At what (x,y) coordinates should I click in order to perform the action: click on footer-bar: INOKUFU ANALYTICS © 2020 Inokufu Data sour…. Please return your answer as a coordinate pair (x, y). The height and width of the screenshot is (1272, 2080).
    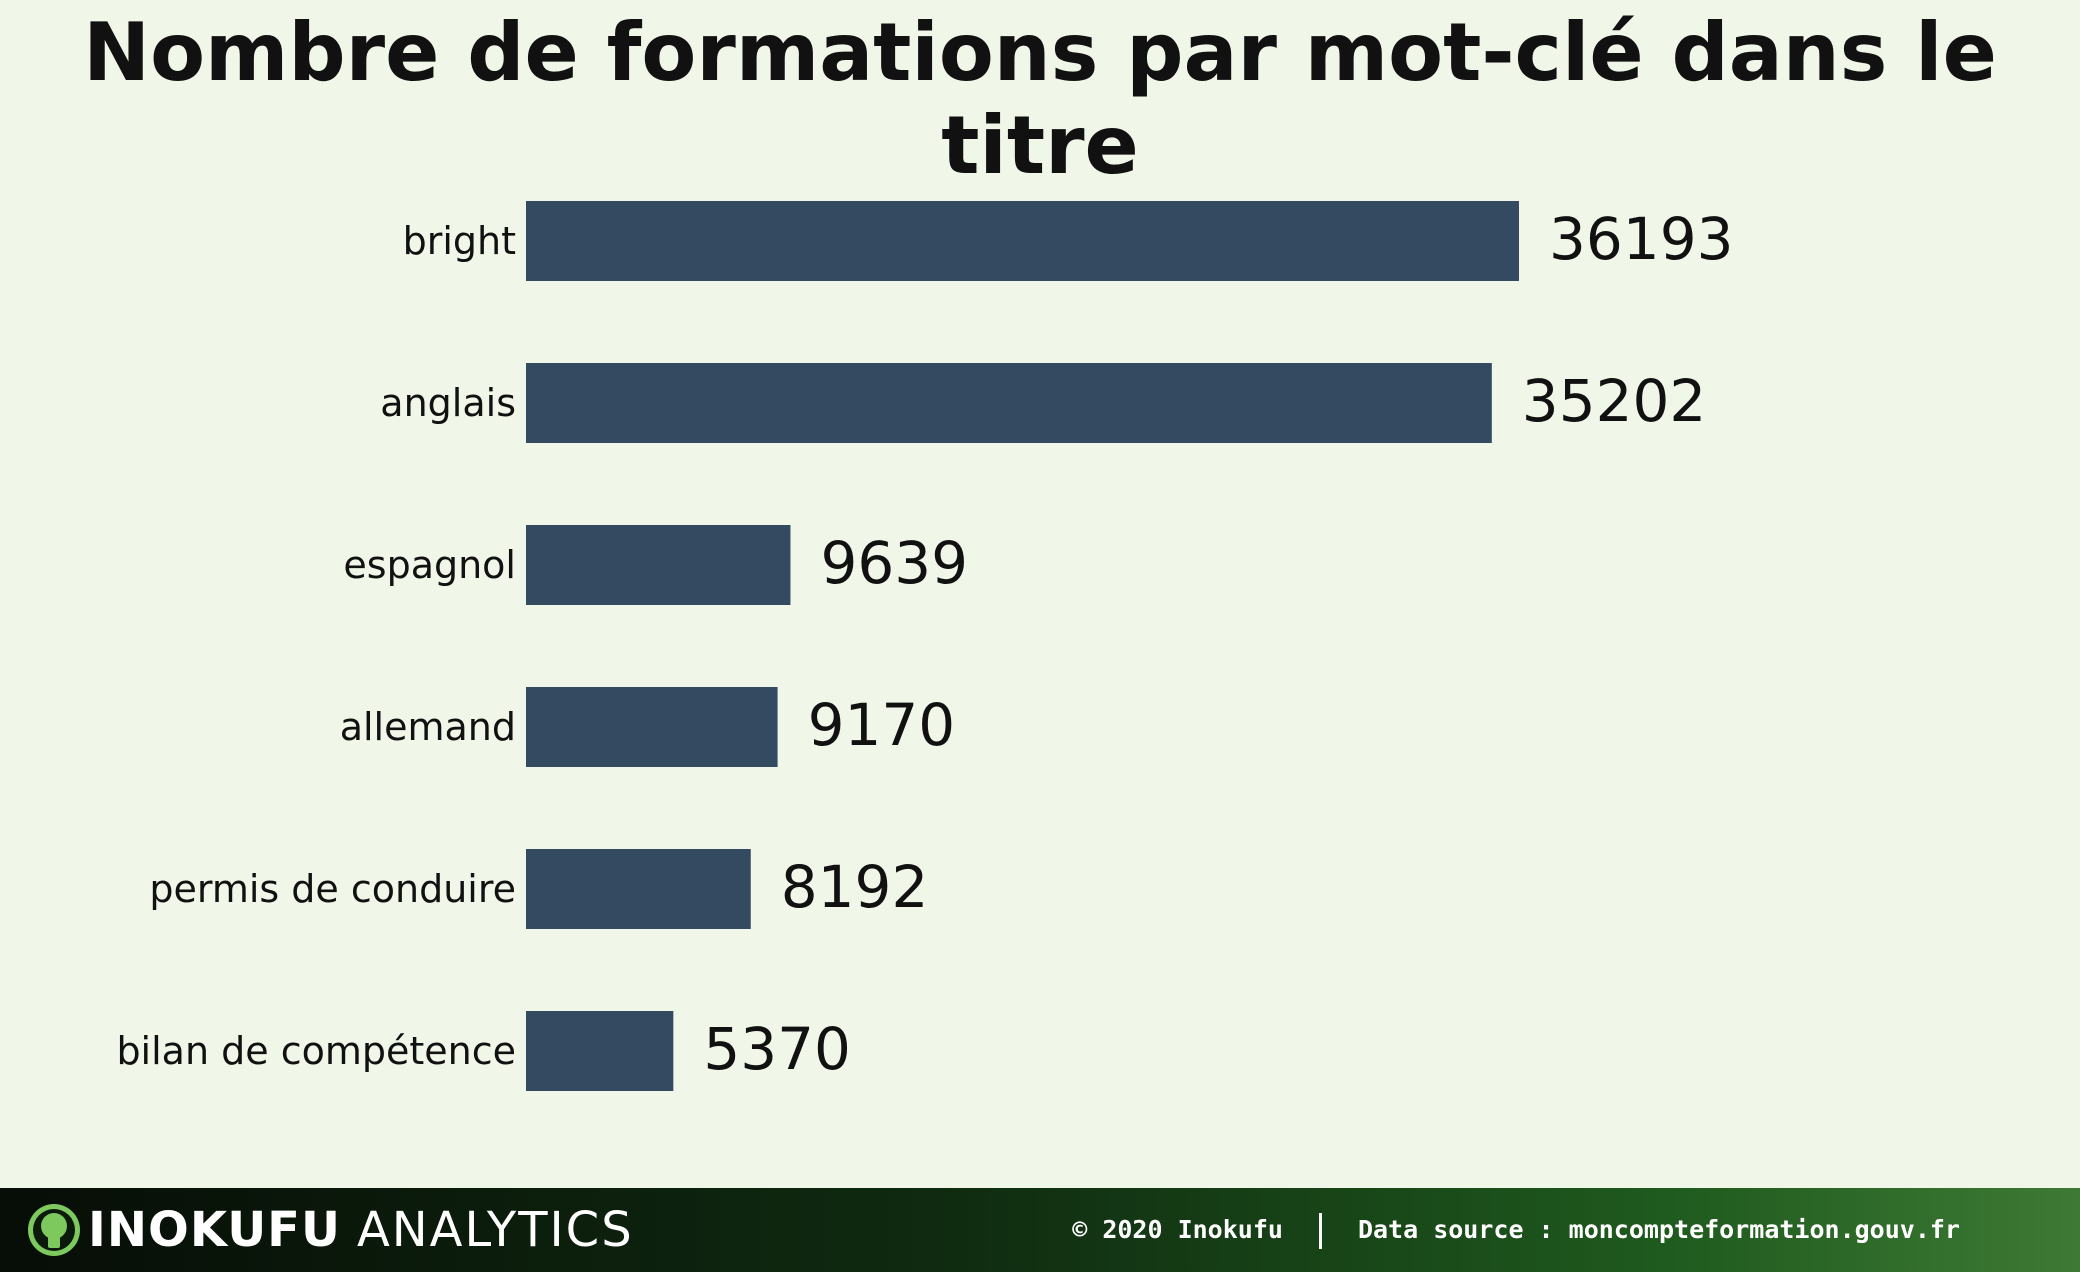
    Looking at the image, I should click on (1040, 1230).